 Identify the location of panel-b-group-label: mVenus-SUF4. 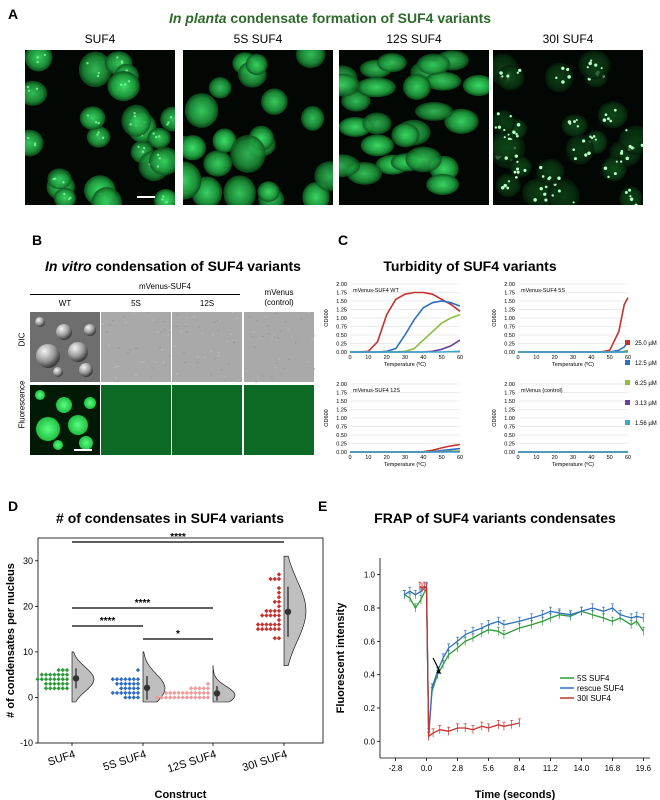
(165, 286).